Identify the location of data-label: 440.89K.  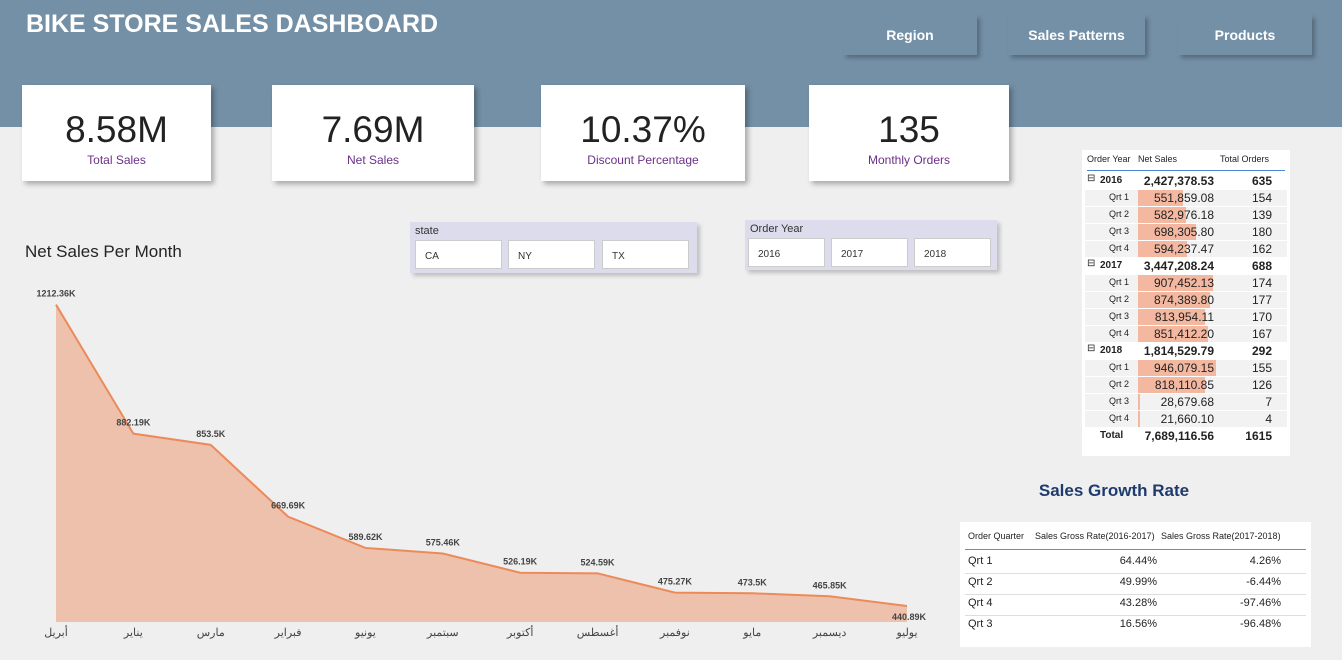
(909, 617).